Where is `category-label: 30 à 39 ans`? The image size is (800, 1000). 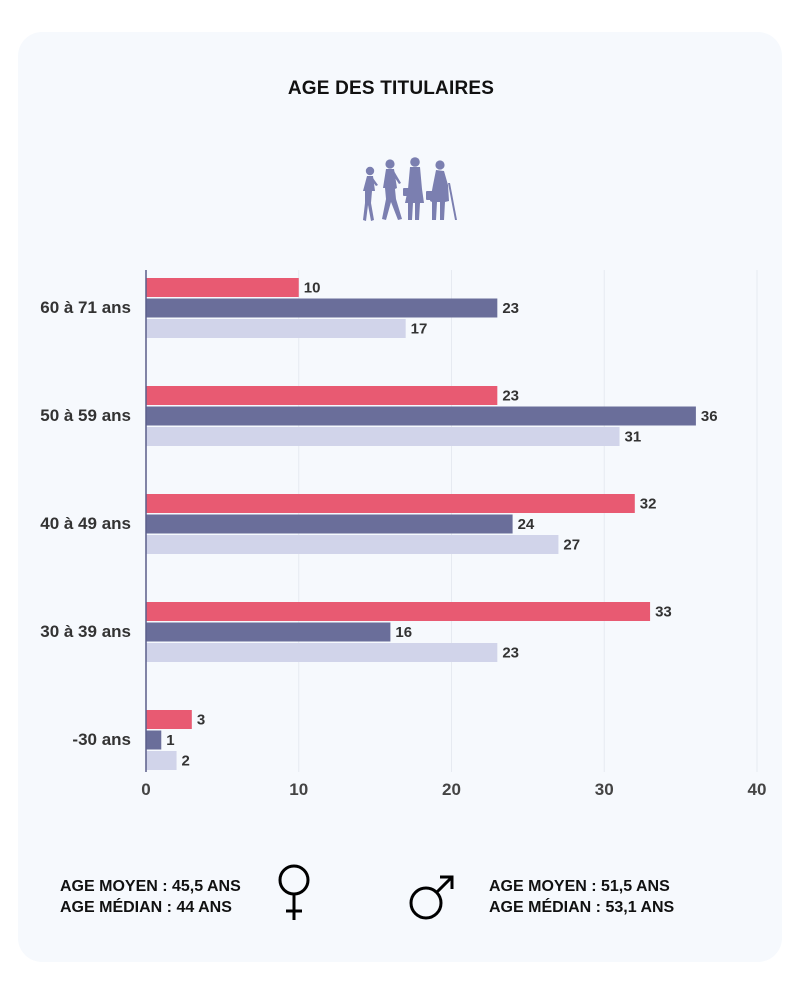
category-label: 30 à 39 ans is located at coordinates (85, 631).